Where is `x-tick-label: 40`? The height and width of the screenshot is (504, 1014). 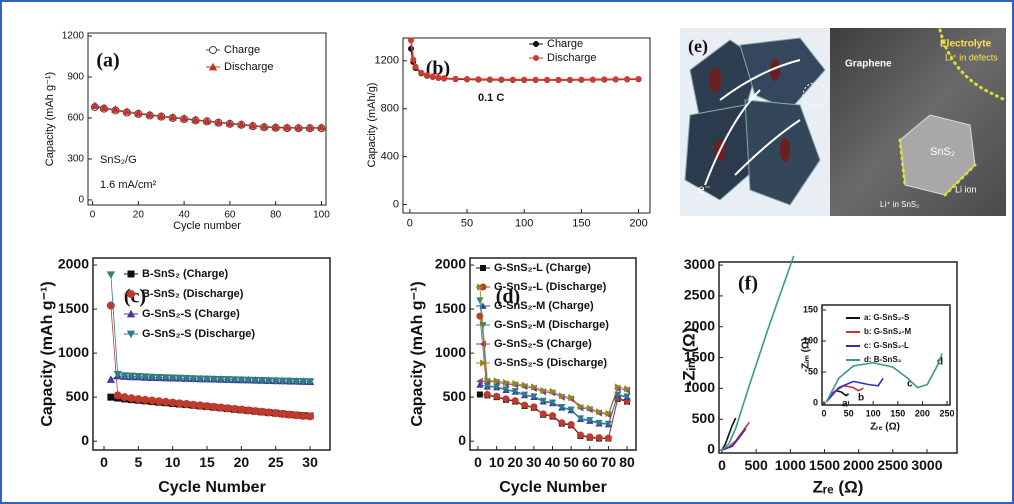
x-tick-label: 40 is located at coordinates (185, 215).